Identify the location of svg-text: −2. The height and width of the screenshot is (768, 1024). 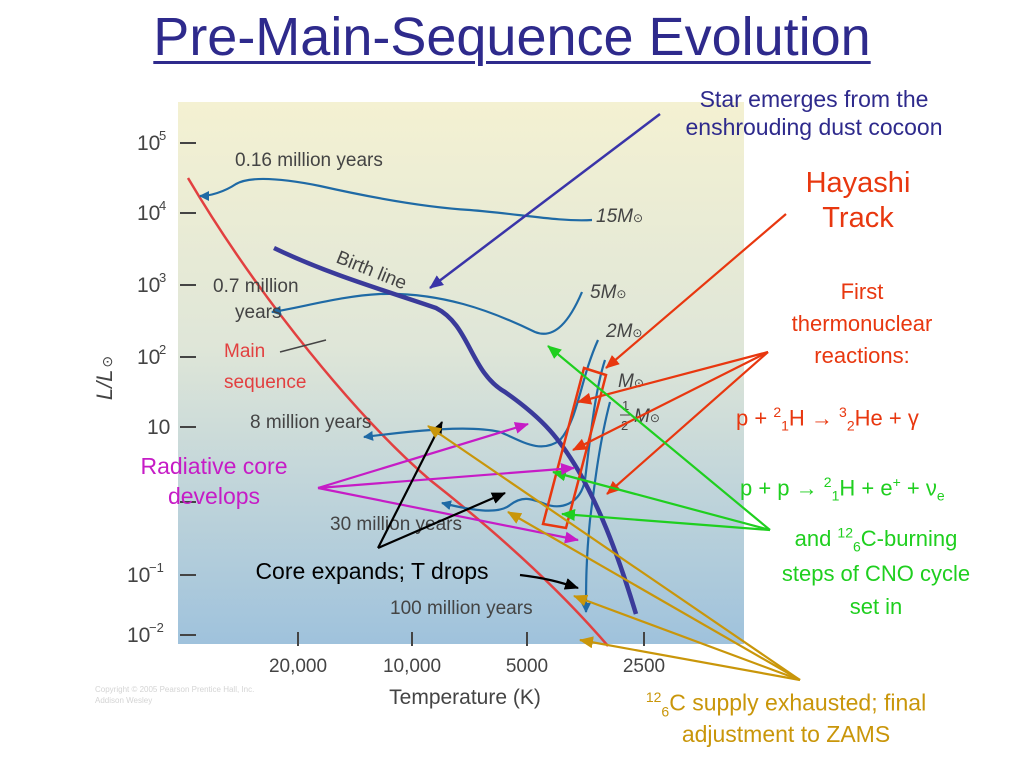
(156, 627).